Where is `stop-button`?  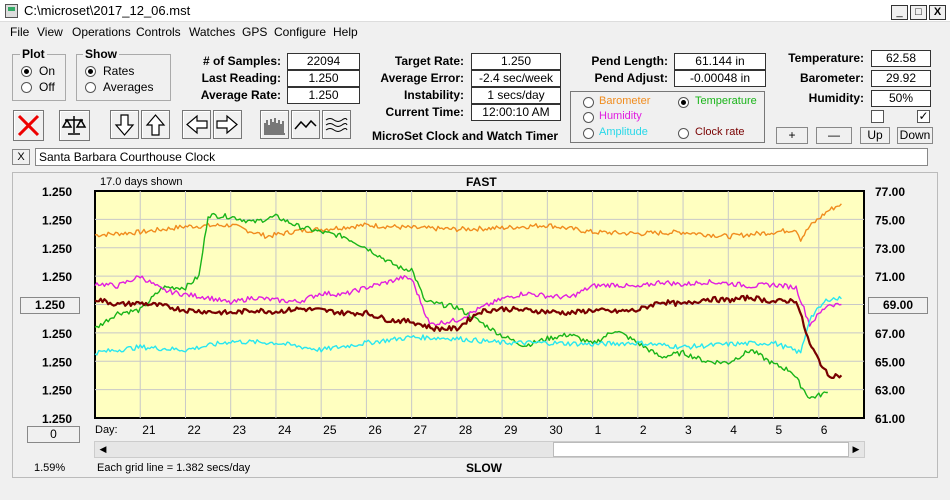
stop-button is located at coordinates (28, 125).